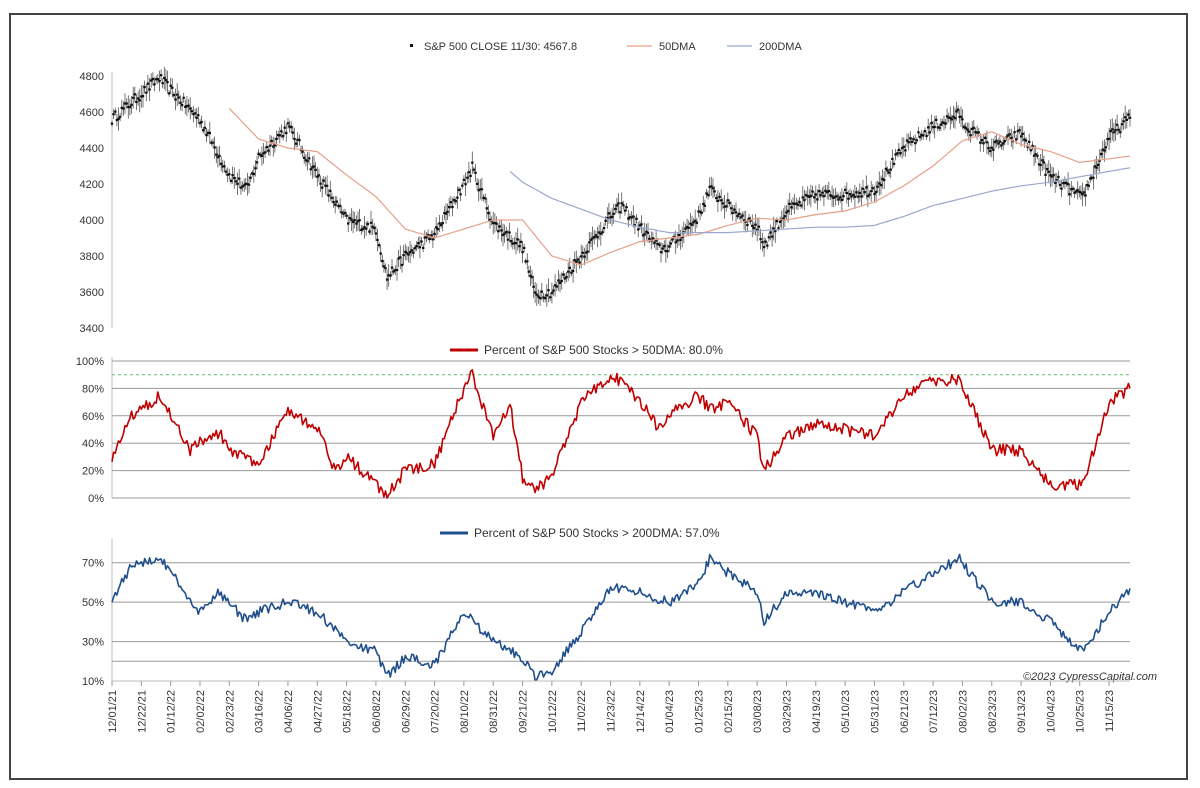 The image size is (1200, 788). I want to click on pct-50dma-series, so click(621, 434).